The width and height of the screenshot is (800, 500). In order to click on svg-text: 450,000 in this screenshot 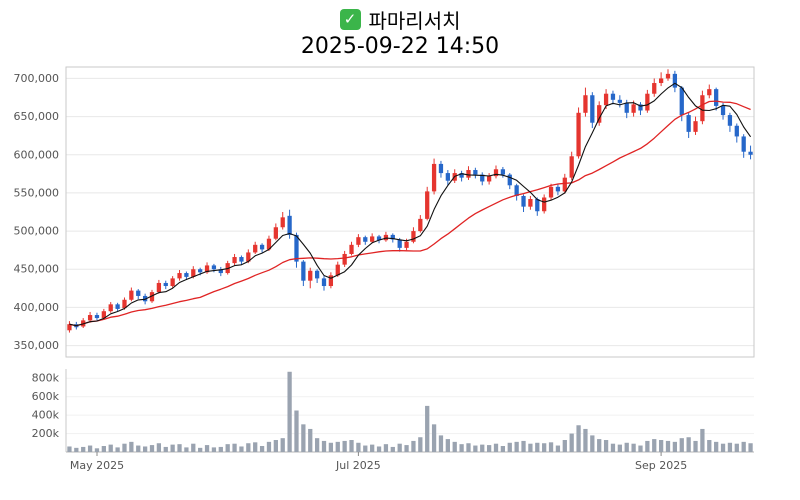, I will do `click(37, 269)`.